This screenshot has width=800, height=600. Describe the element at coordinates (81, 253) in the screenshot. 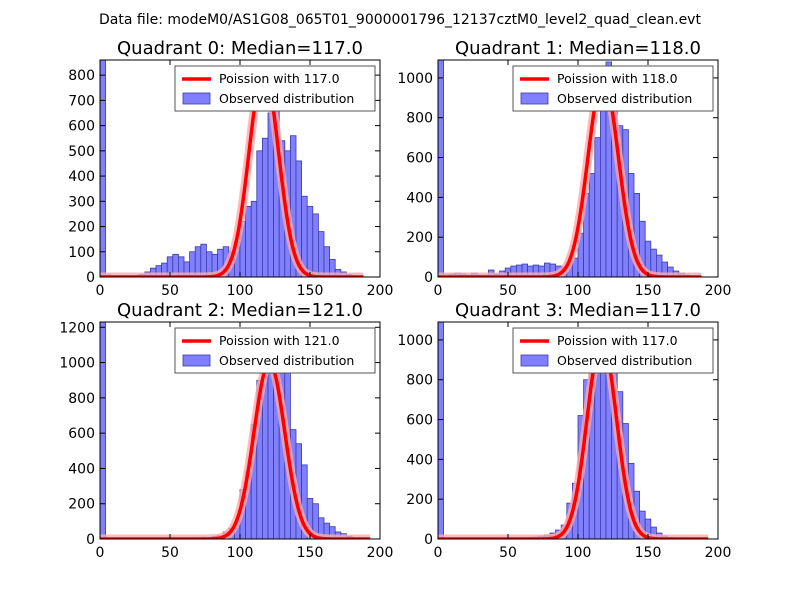

I see `y-tick-label: 100` at that location.